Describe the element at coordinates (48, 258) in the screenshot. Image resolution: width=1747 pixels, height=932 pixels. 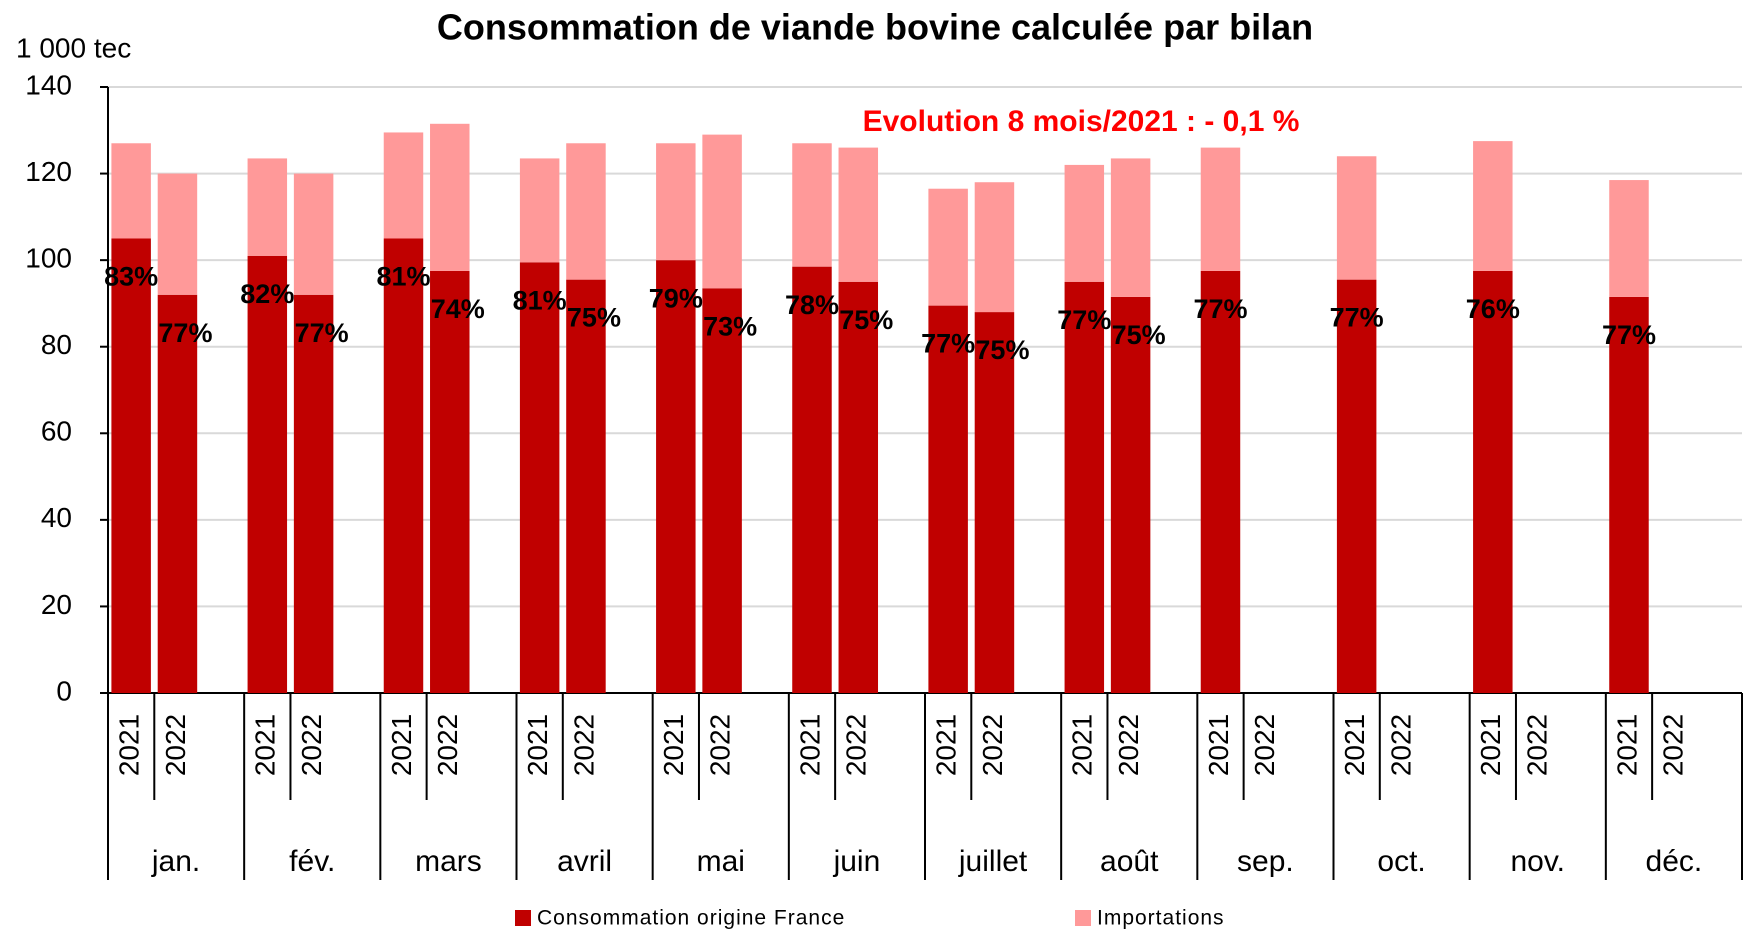
I see `y-tick-label: 100` at that location.